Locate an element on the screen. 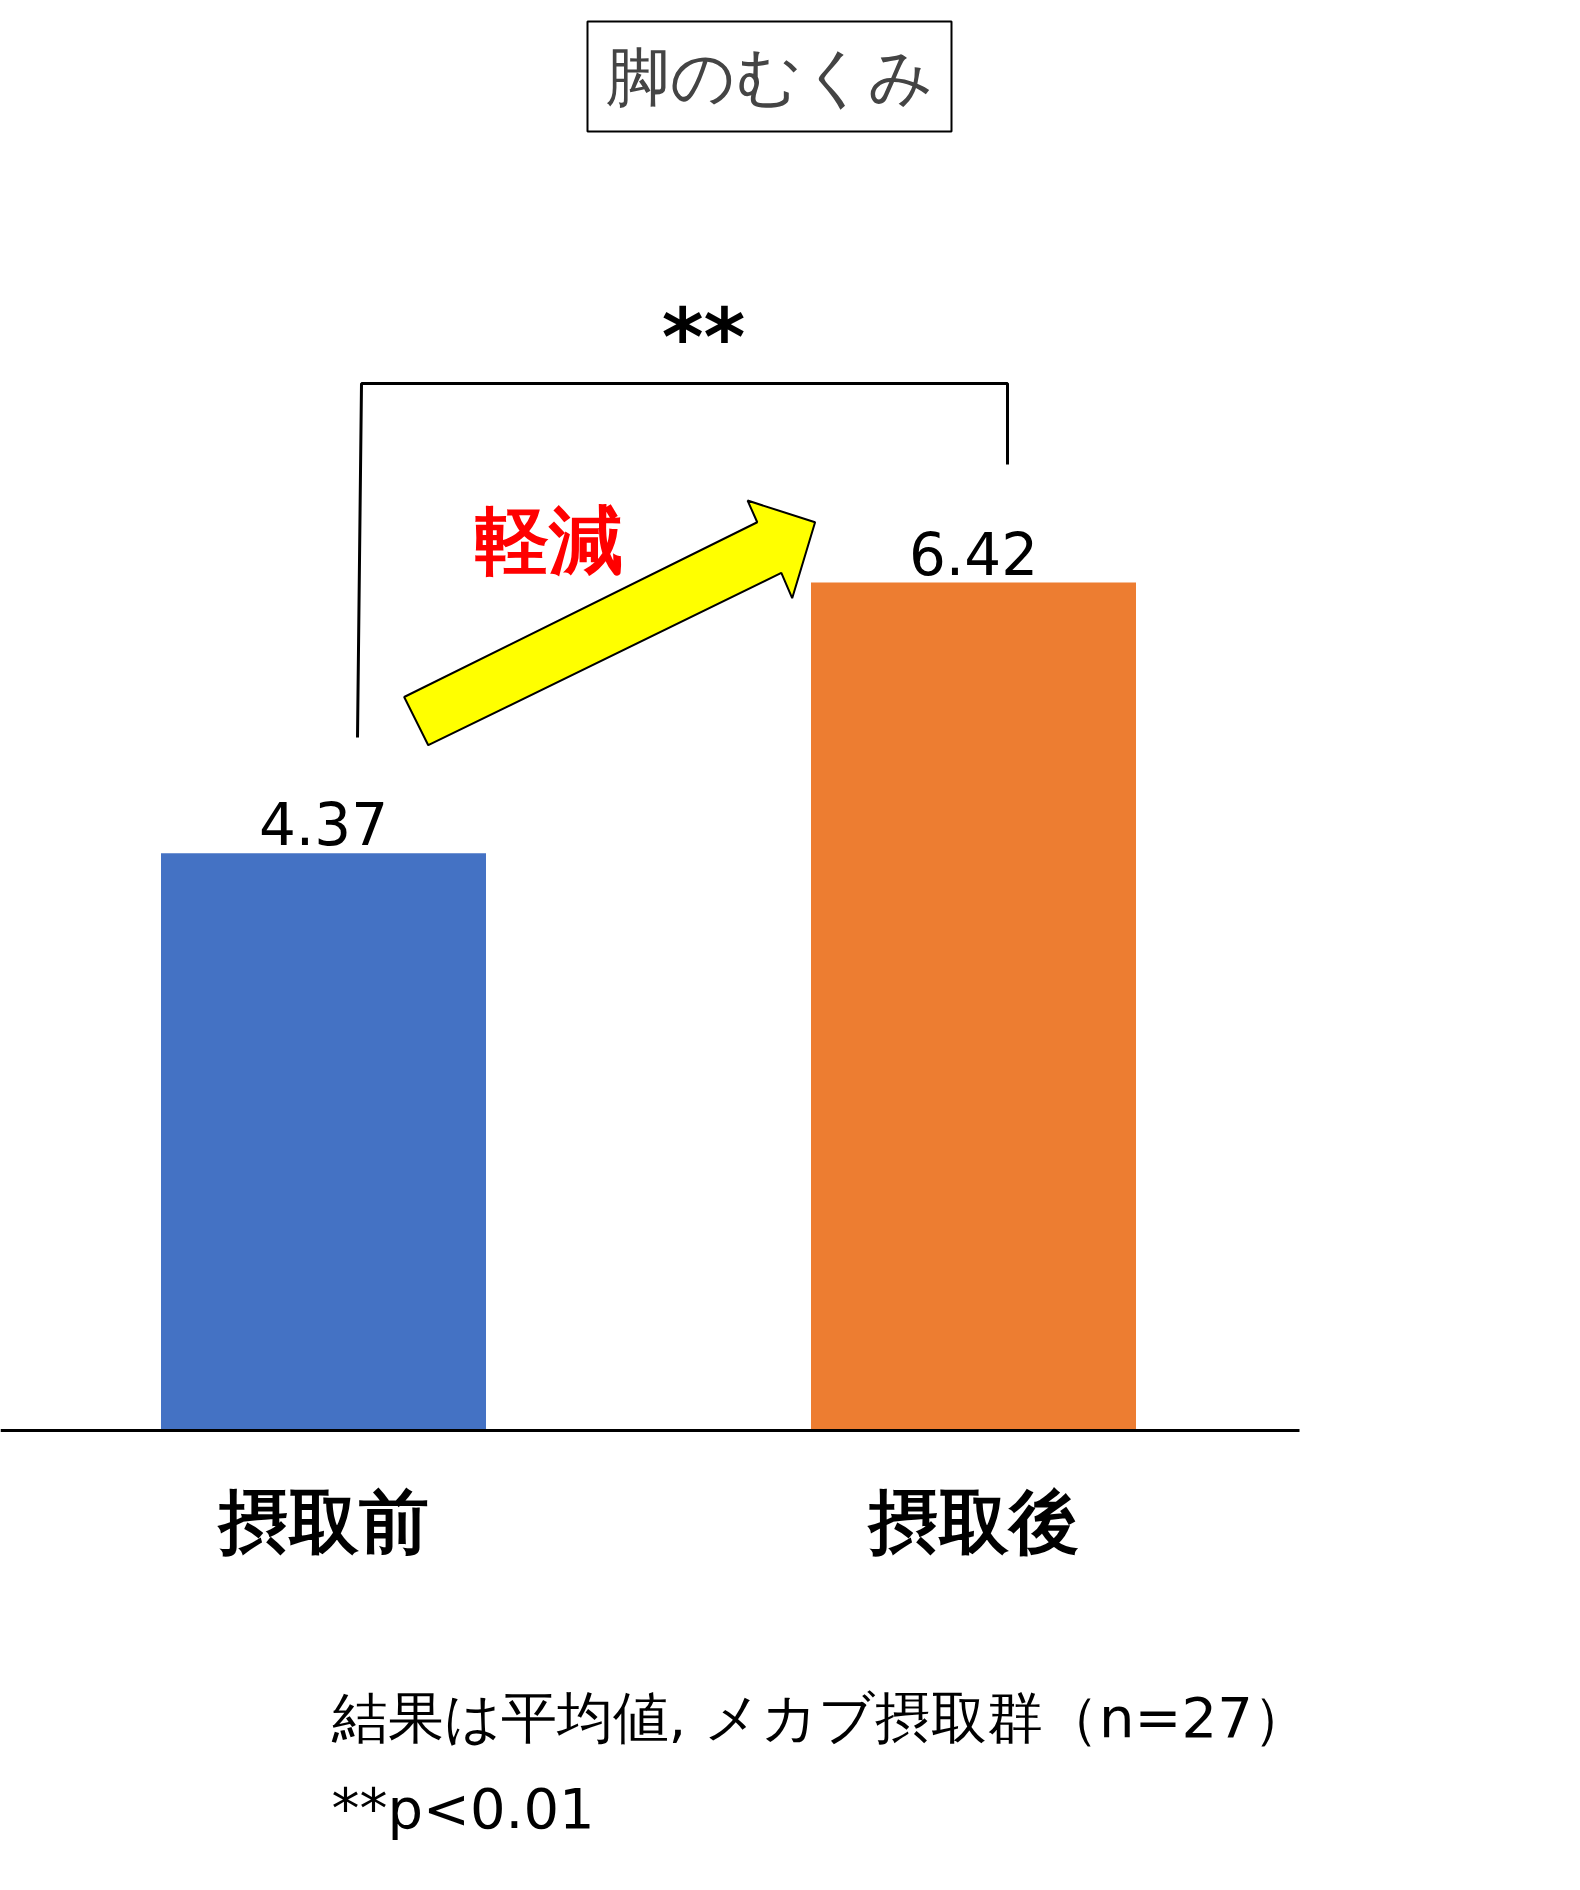 Image resolution: width=1580 pixels, height=1890 pixels. data-label: 6.42 is located at coordinates (973, 554).